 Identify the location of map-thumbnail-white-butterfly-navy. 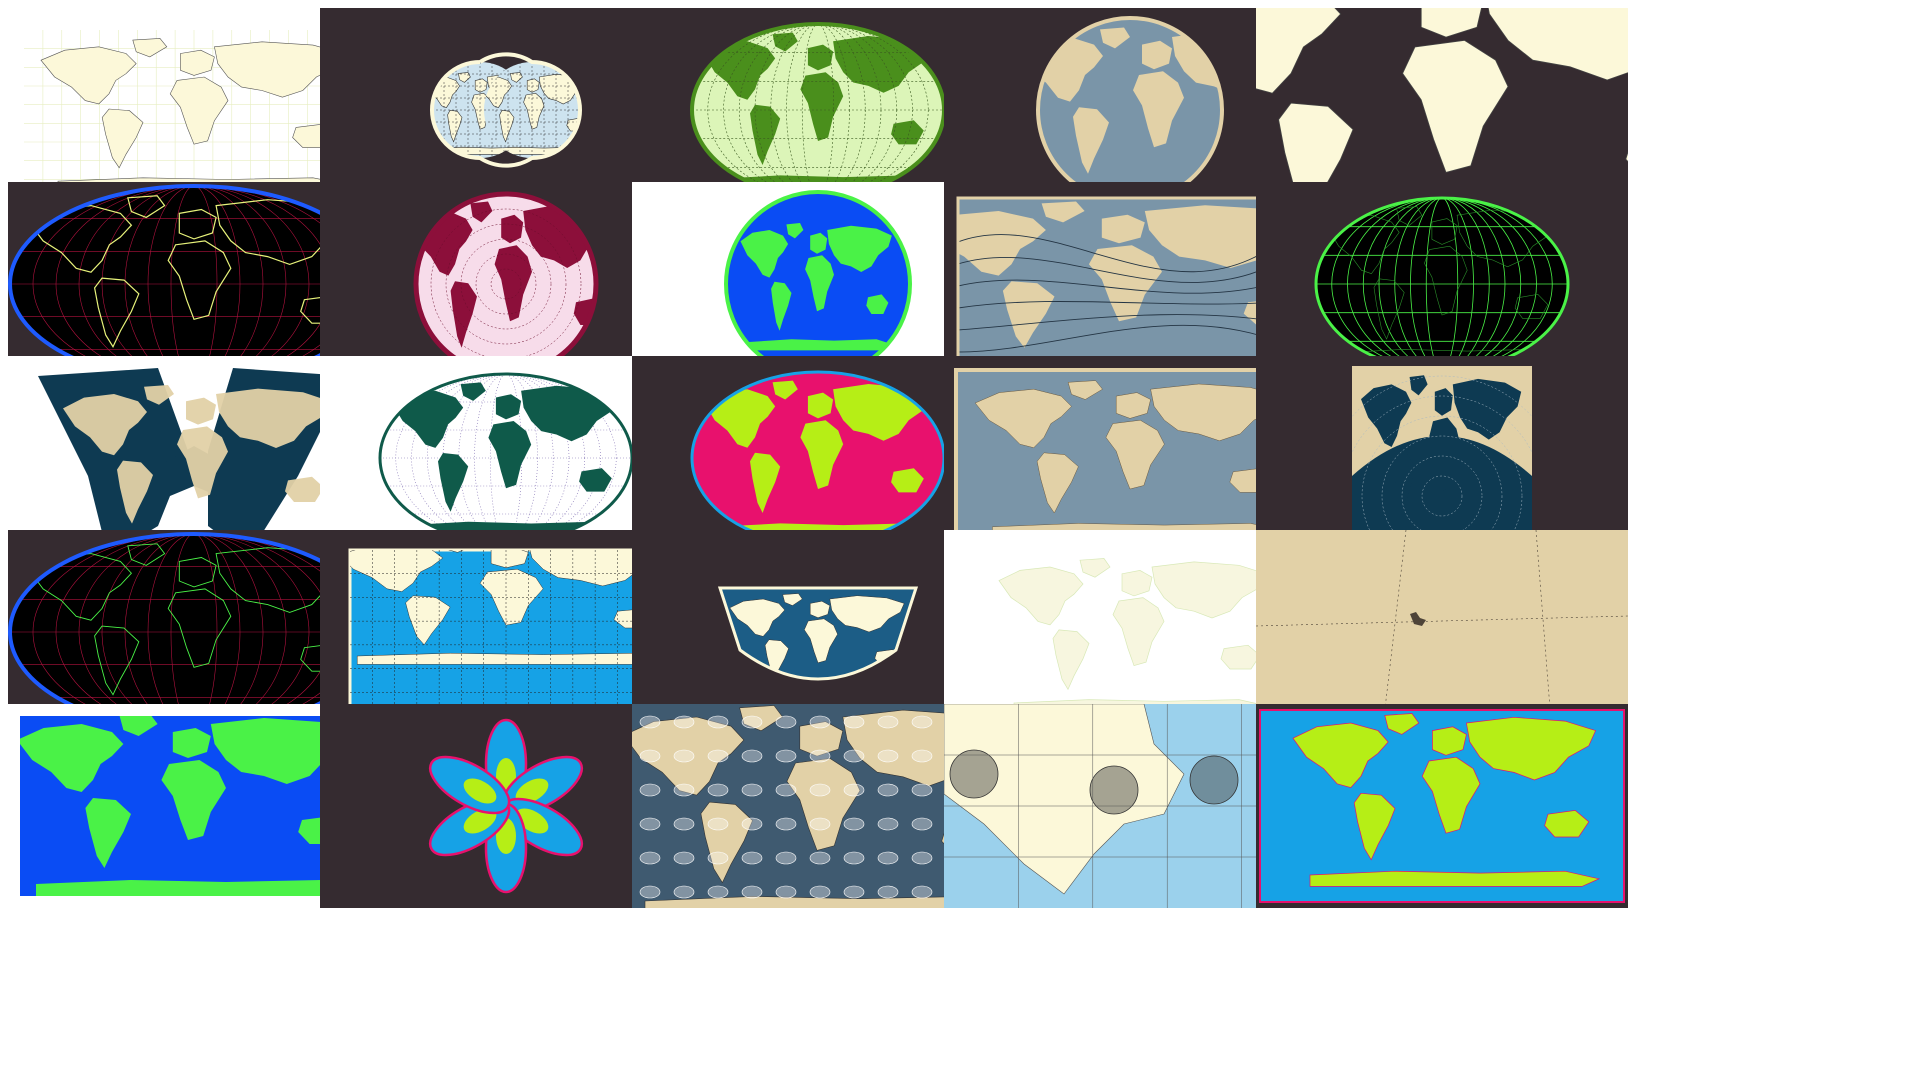
(194, 458).